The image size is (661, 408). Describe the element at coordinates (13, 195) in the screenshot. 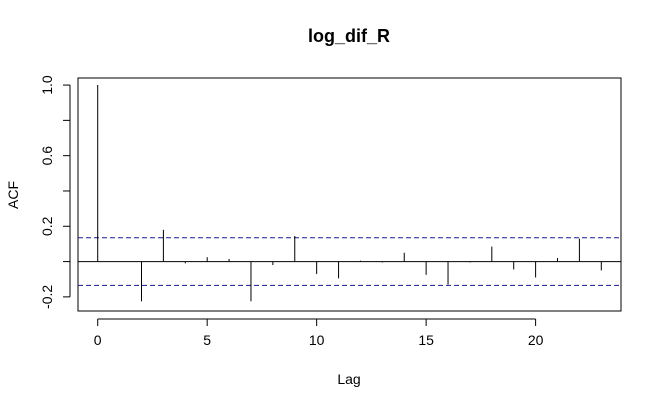

I see `y-axis-label: ACF` at that location.